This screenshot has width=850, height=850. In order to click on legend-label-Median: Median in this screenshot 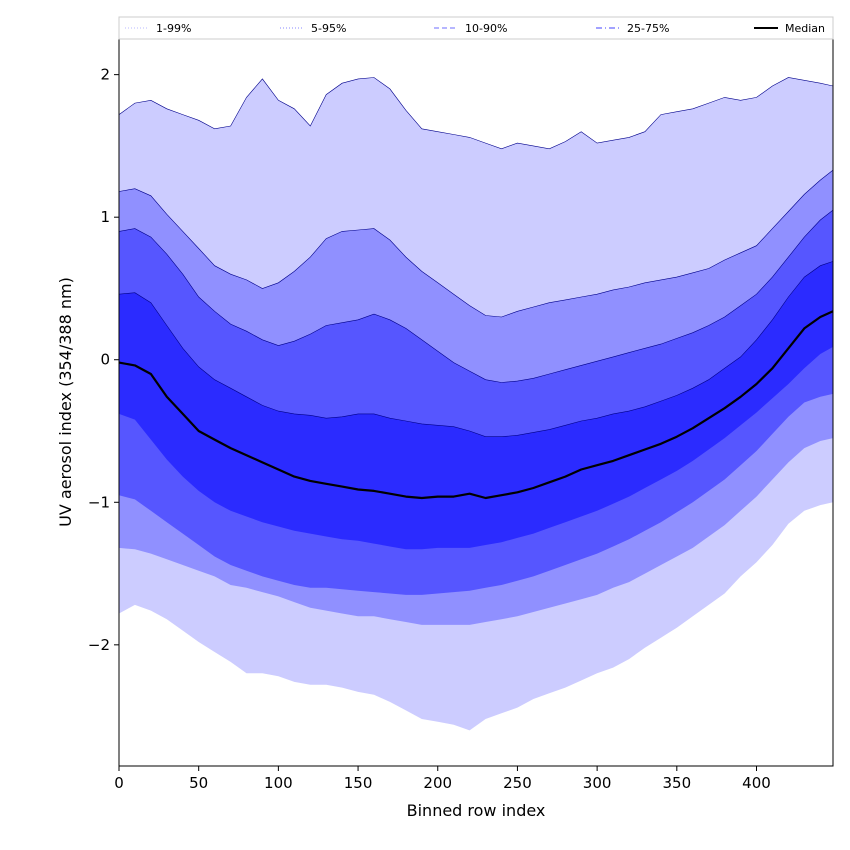, I will do `click(805, 28)`.